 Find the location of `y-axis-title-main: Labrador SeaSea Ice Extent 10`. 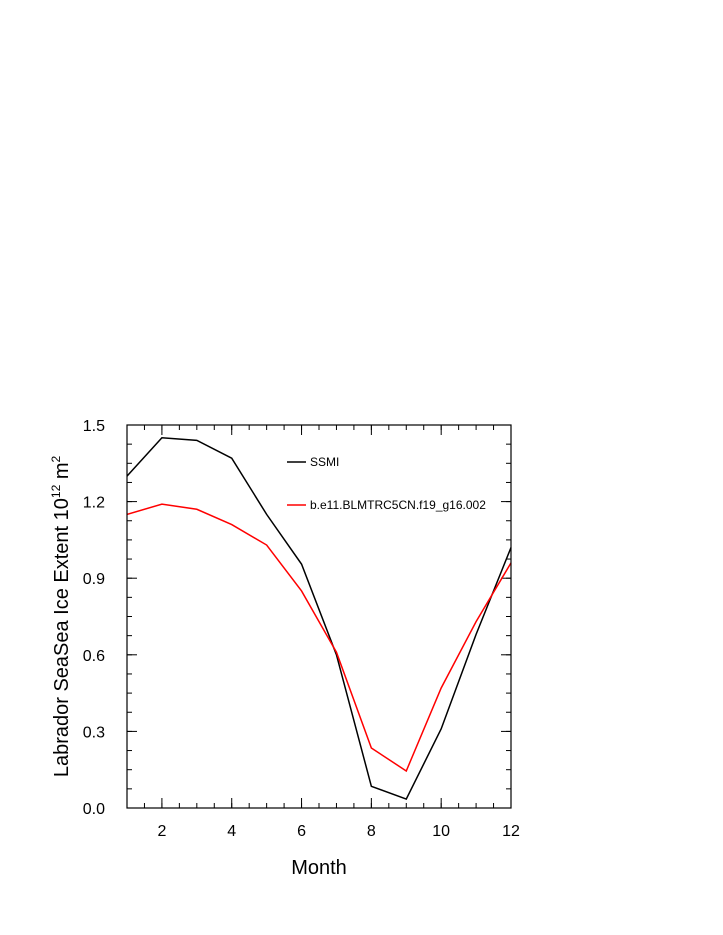

y-axis-title-main: Labrador SeaSea Ice Extent 10 is located at coordinates (62, 637).